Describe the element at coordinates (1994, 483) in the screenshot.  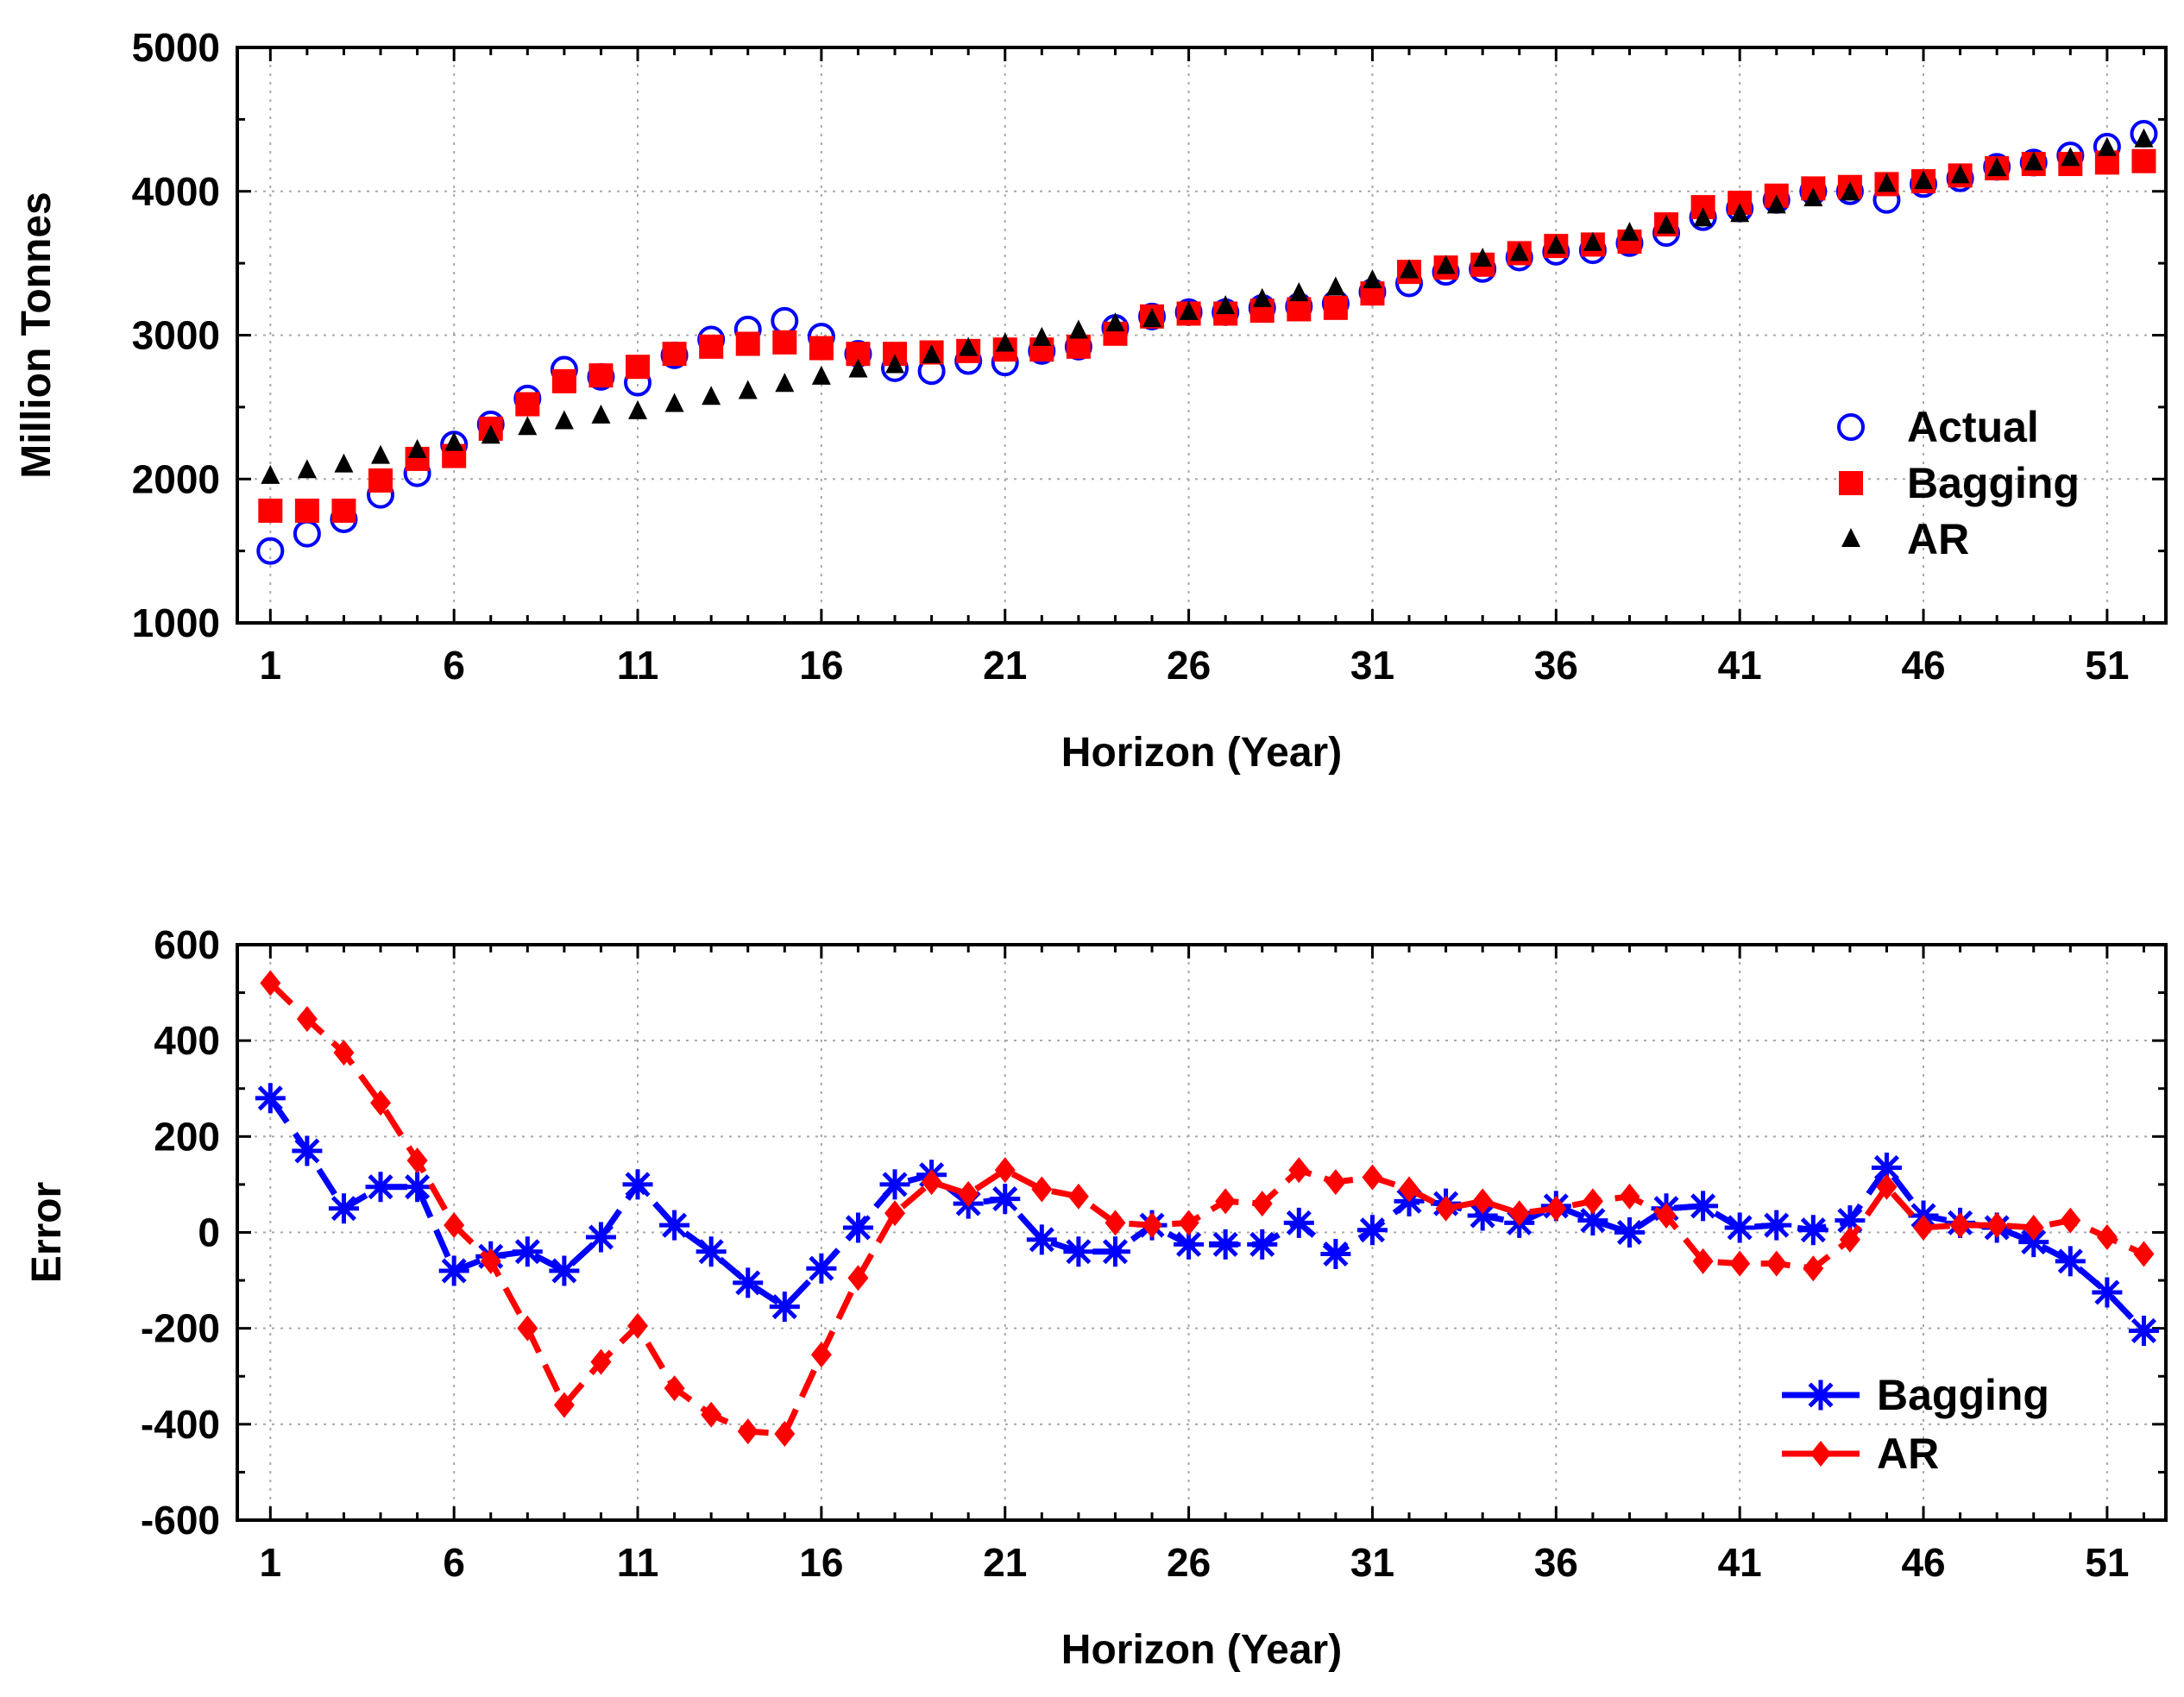
I see `legend-label-bagging: Bagging` at that location.